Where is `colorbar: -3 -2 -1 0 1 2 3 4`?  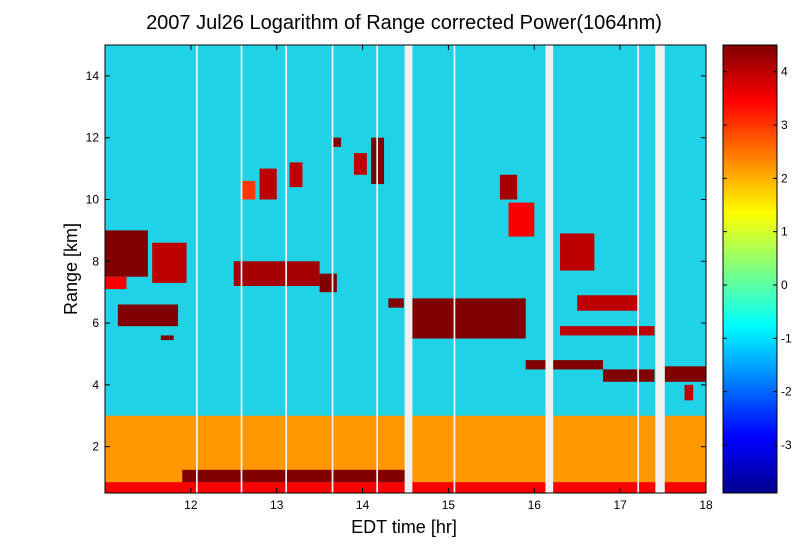 colorbar: -3 -2 -1 0 1 2 3 4 is located at coordinates (757, 269).